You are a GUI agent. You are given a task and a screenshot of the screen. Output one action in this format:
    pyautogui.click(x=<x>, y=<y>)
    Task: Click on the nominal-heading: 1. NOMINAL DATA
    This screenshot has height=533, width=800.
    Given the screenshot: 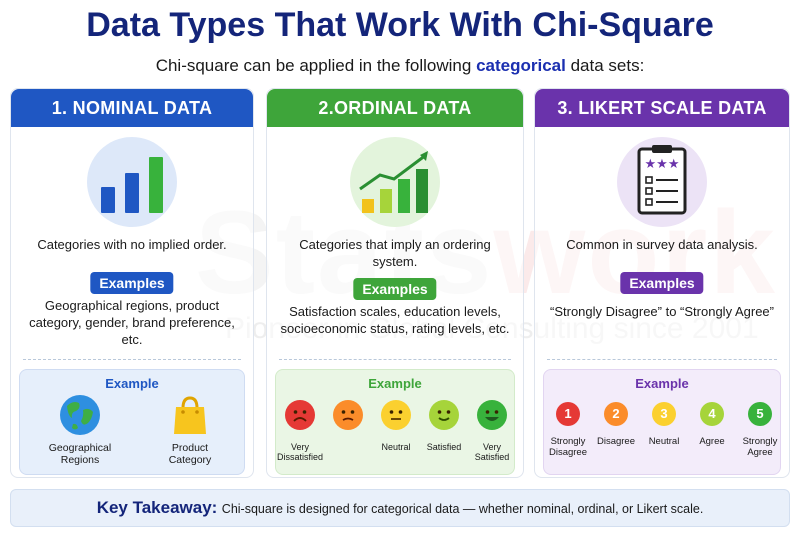 What is the action you would take?
    pyautogui.click(x=132, y=108)
    